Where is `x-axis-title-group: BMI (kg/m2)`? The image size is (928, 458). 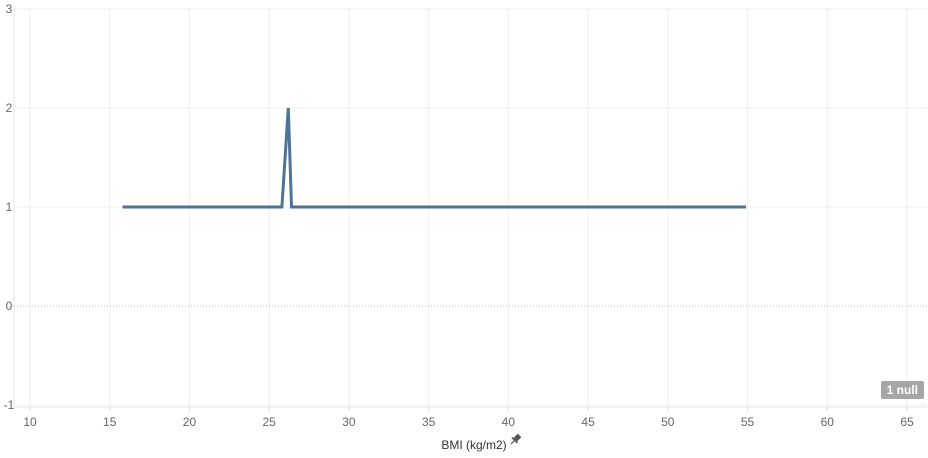 x-axis-title-group: BMI (kg/m2) is located at coordinates (481, 442).